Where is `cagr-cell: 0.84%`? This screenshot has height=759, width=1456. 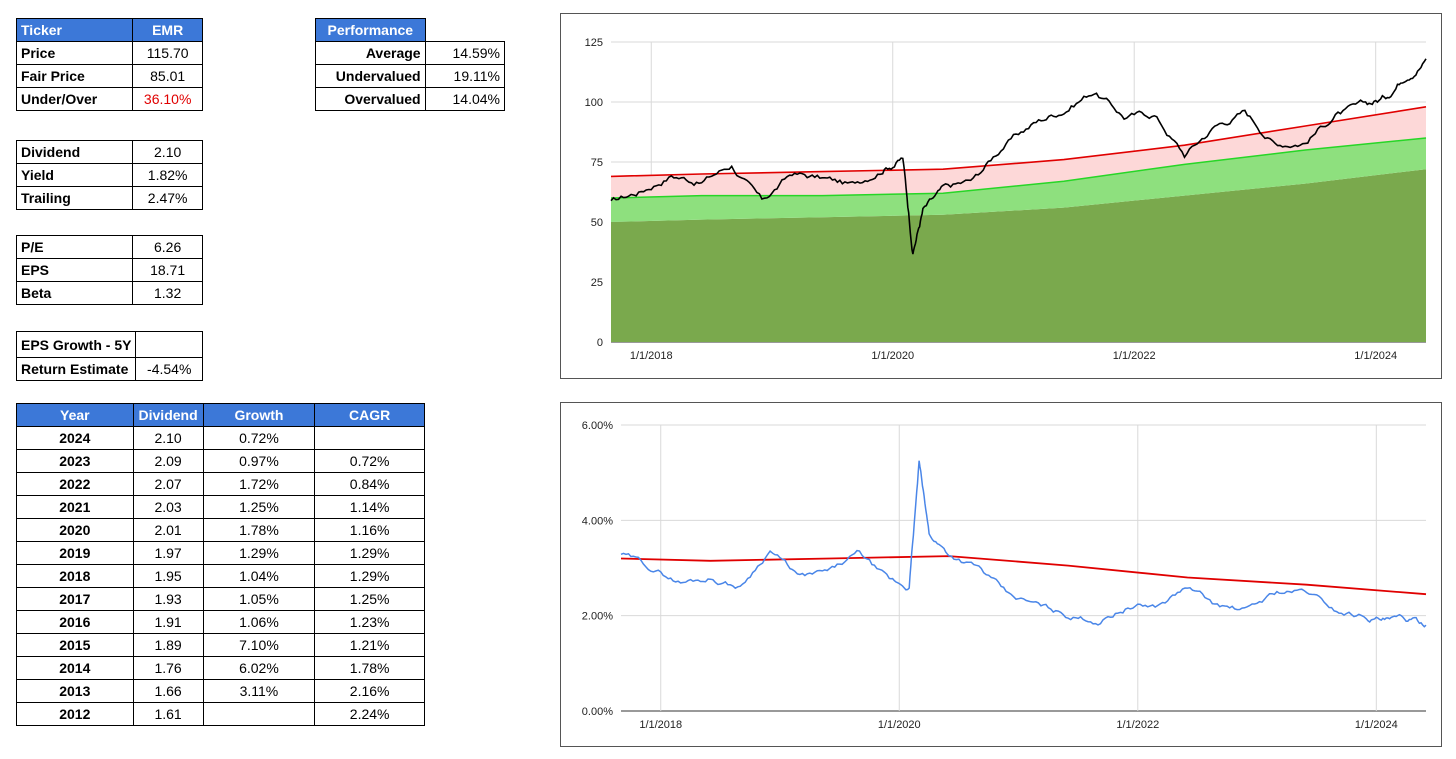
cagr-cell: 0.84% is located at coordinates (369, 484).